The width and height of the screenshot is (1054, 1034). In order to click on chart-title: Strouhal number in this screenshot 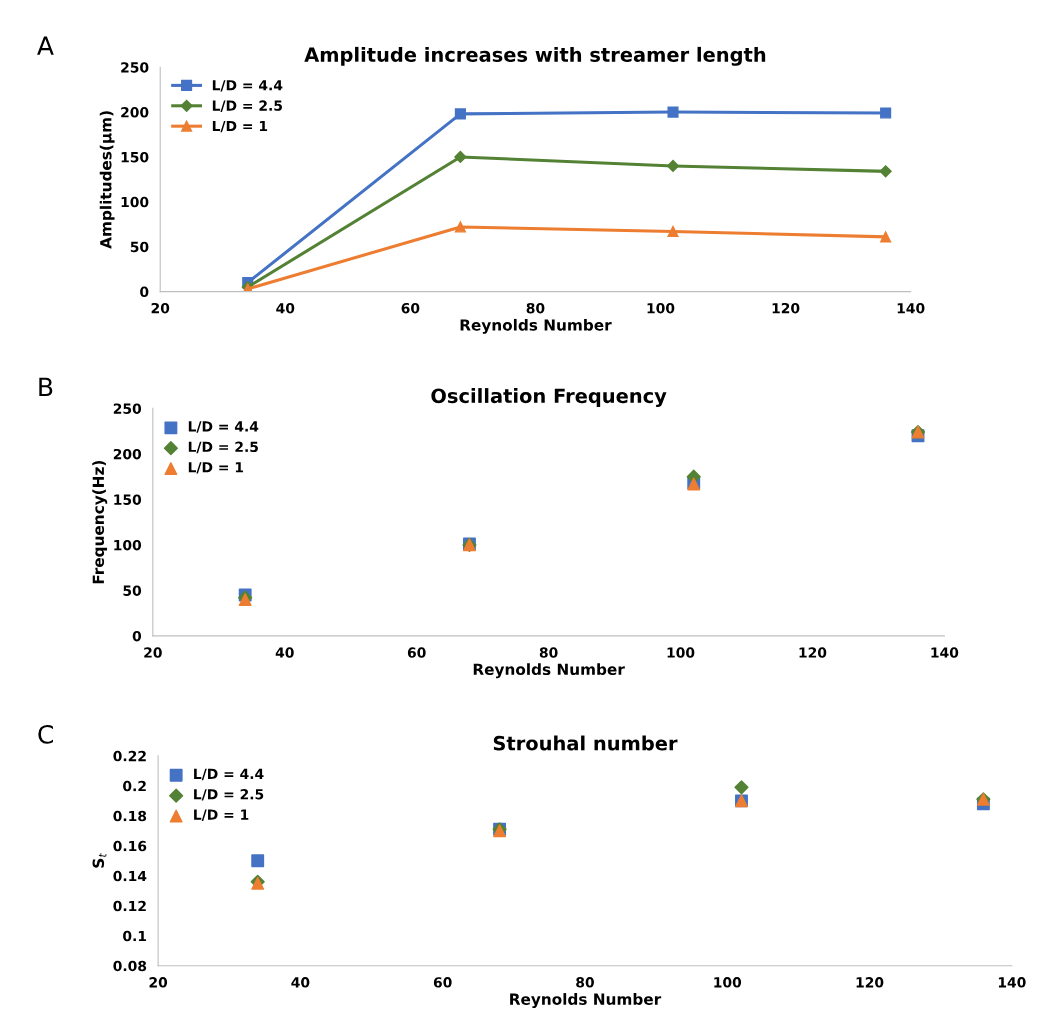, I will do `click(585, 743)`.